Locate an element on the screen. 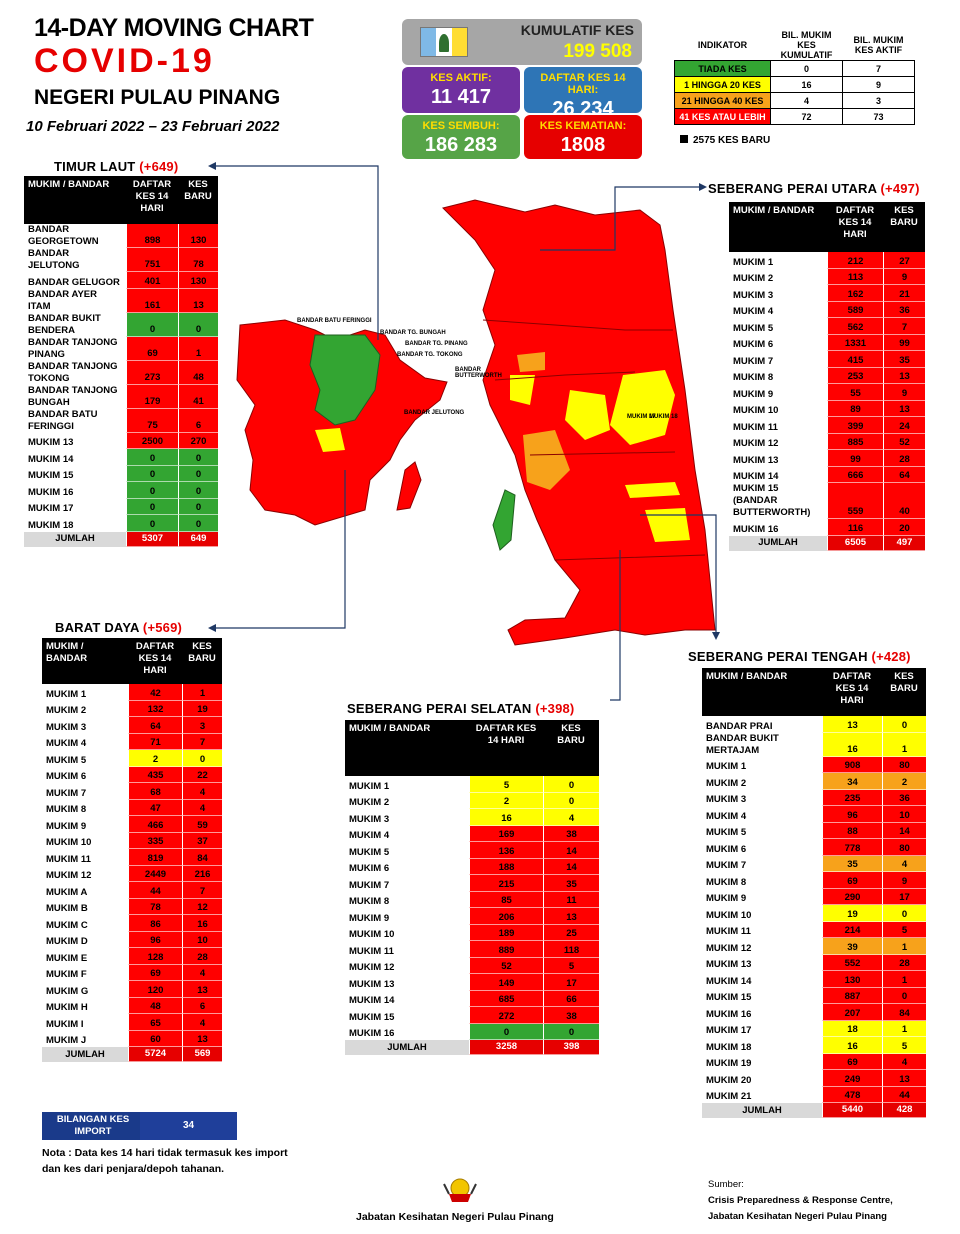  kematian-box: KES KEMATIAN: 1808 is located at coordinates (583, 137).